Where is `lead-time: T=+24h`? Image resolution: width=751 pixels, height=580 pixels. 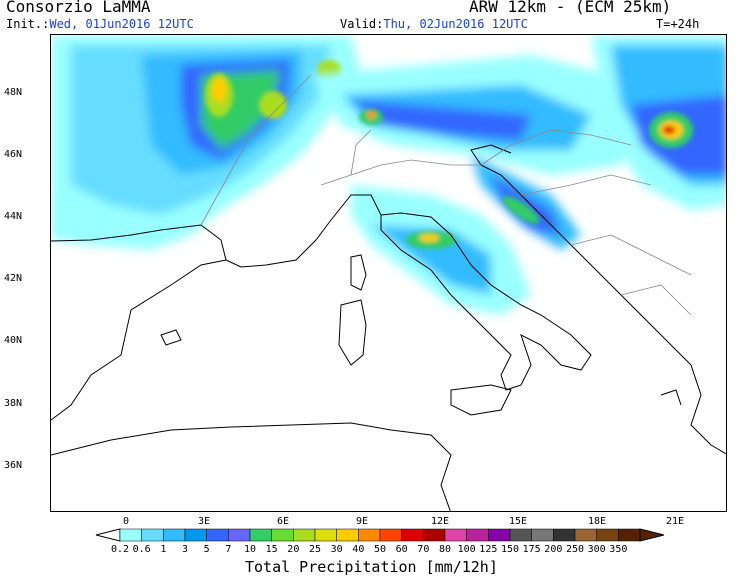 lead-time: T=+24h is located at coordinates (678, 24).